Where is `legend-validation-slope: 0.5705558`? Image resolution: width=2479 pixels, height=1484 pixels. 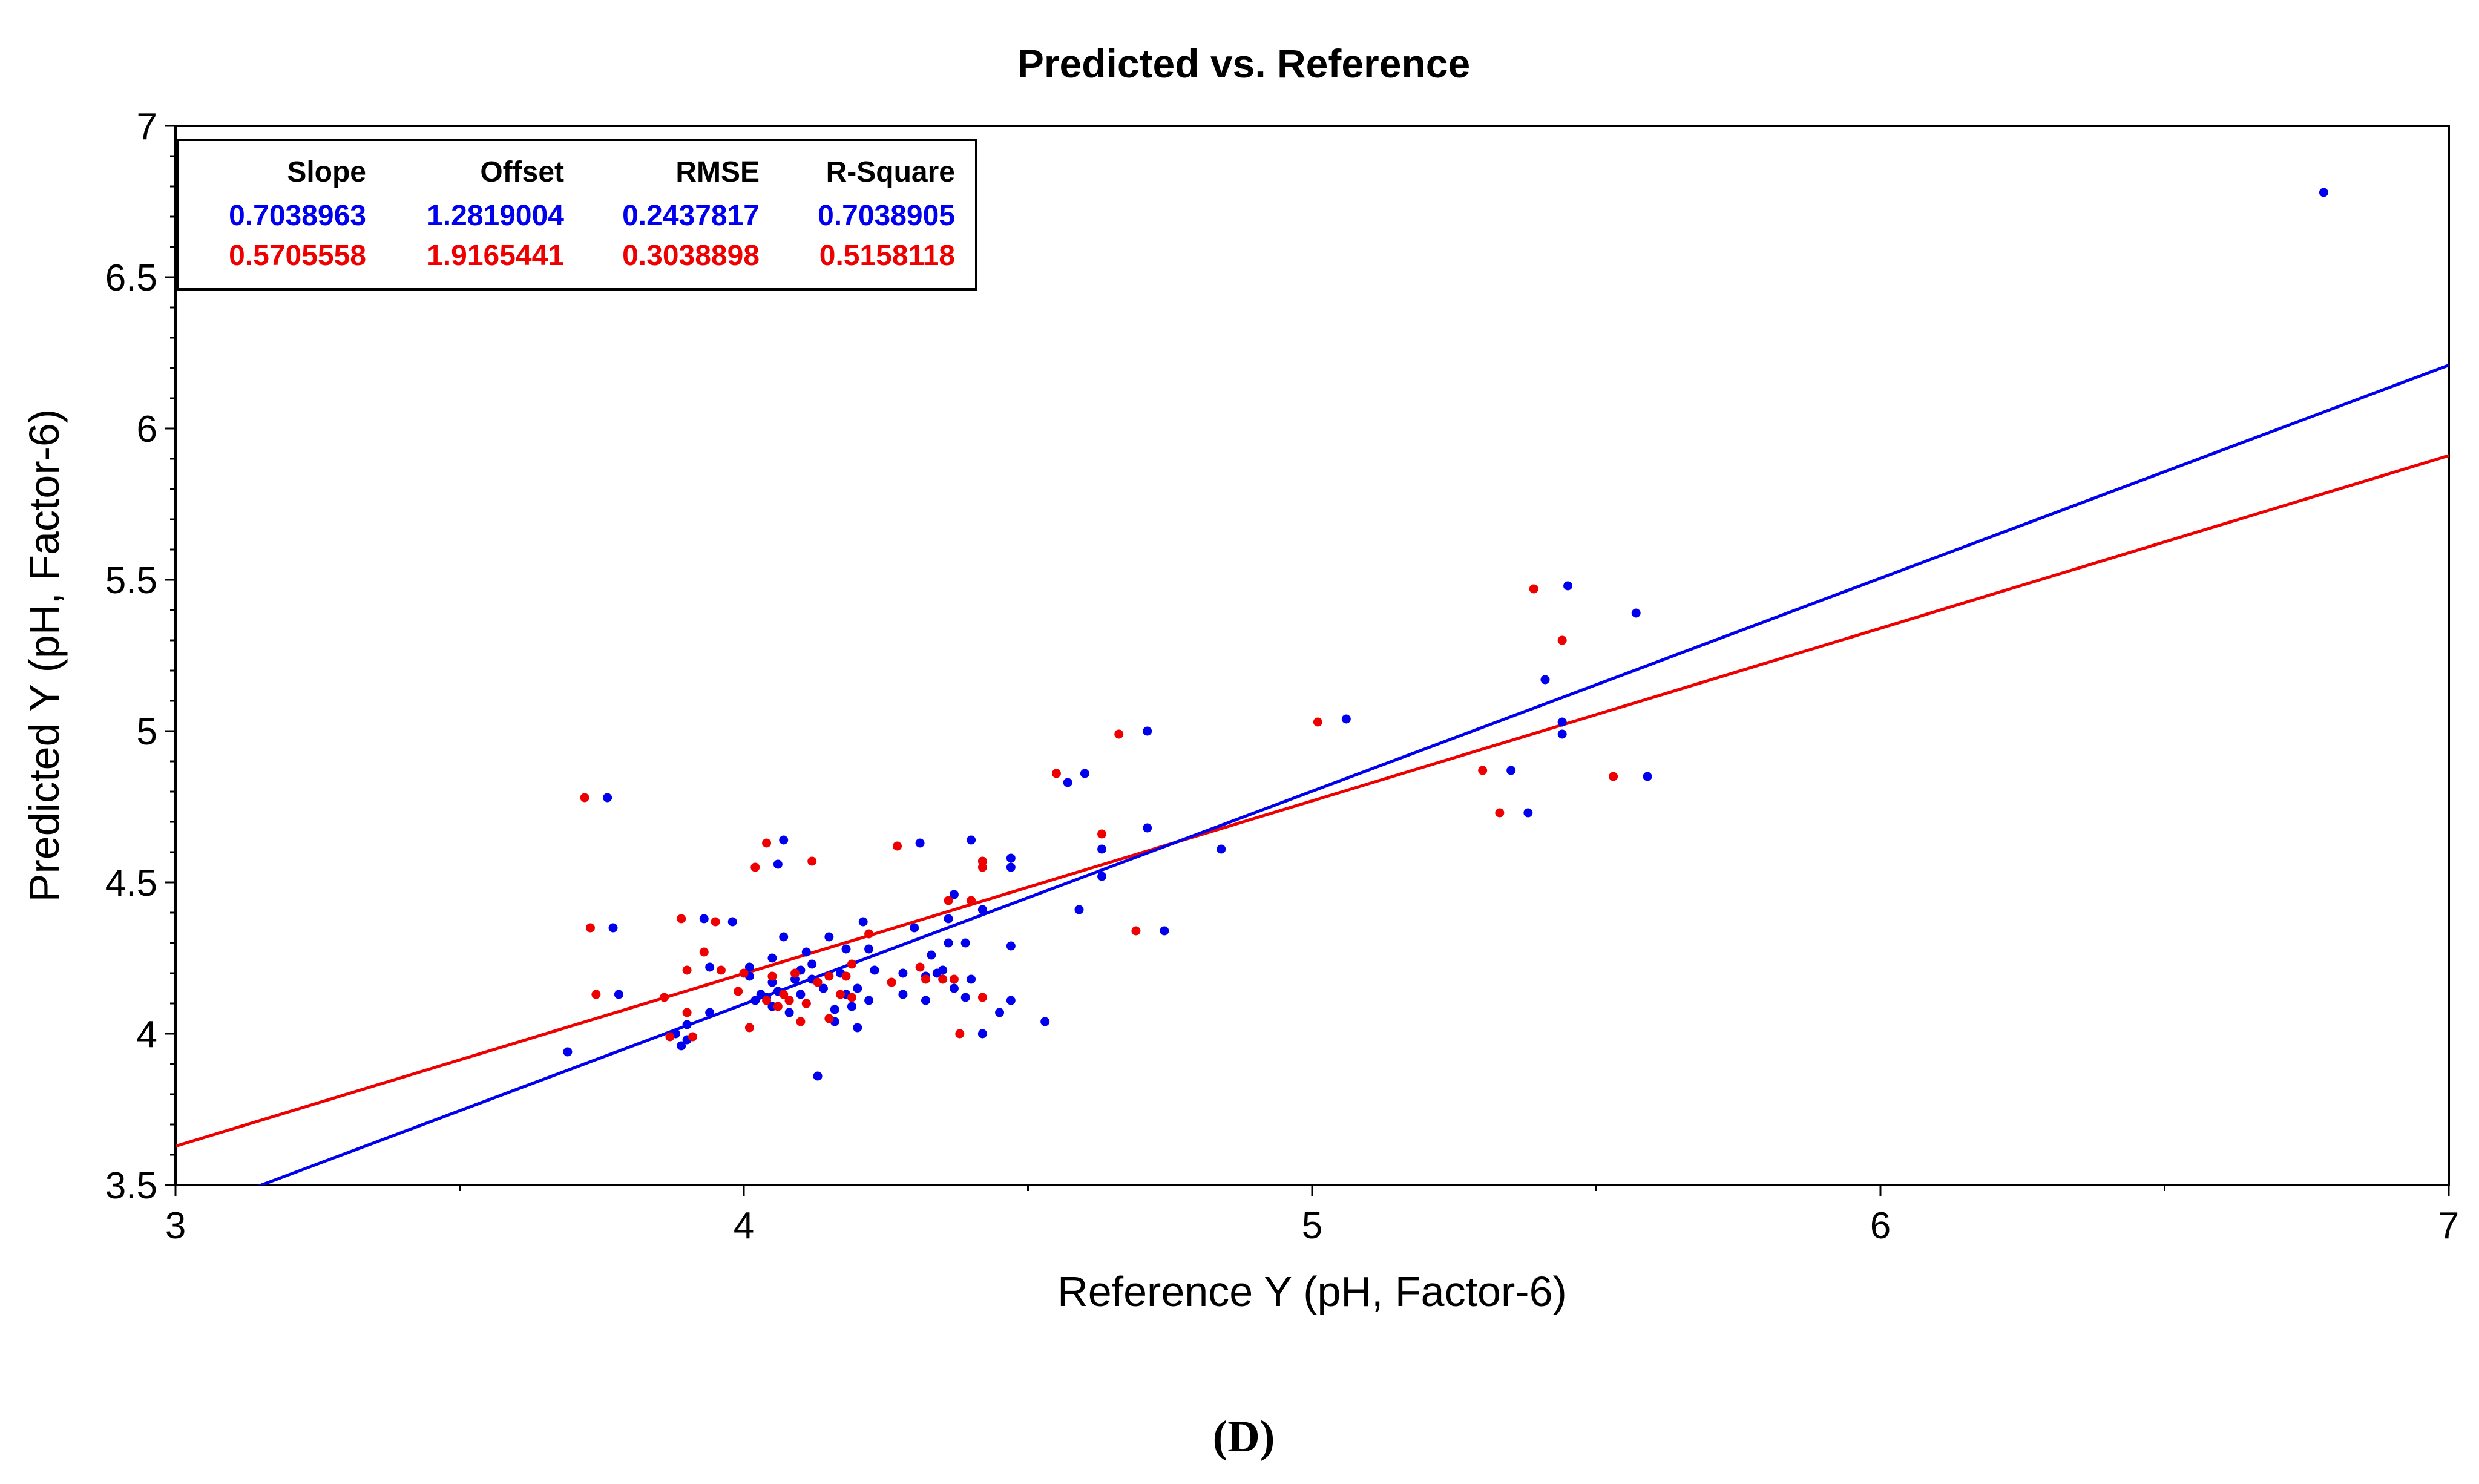 legend-validation-slope: 0.5705558 is located at coordinates (297, 256).